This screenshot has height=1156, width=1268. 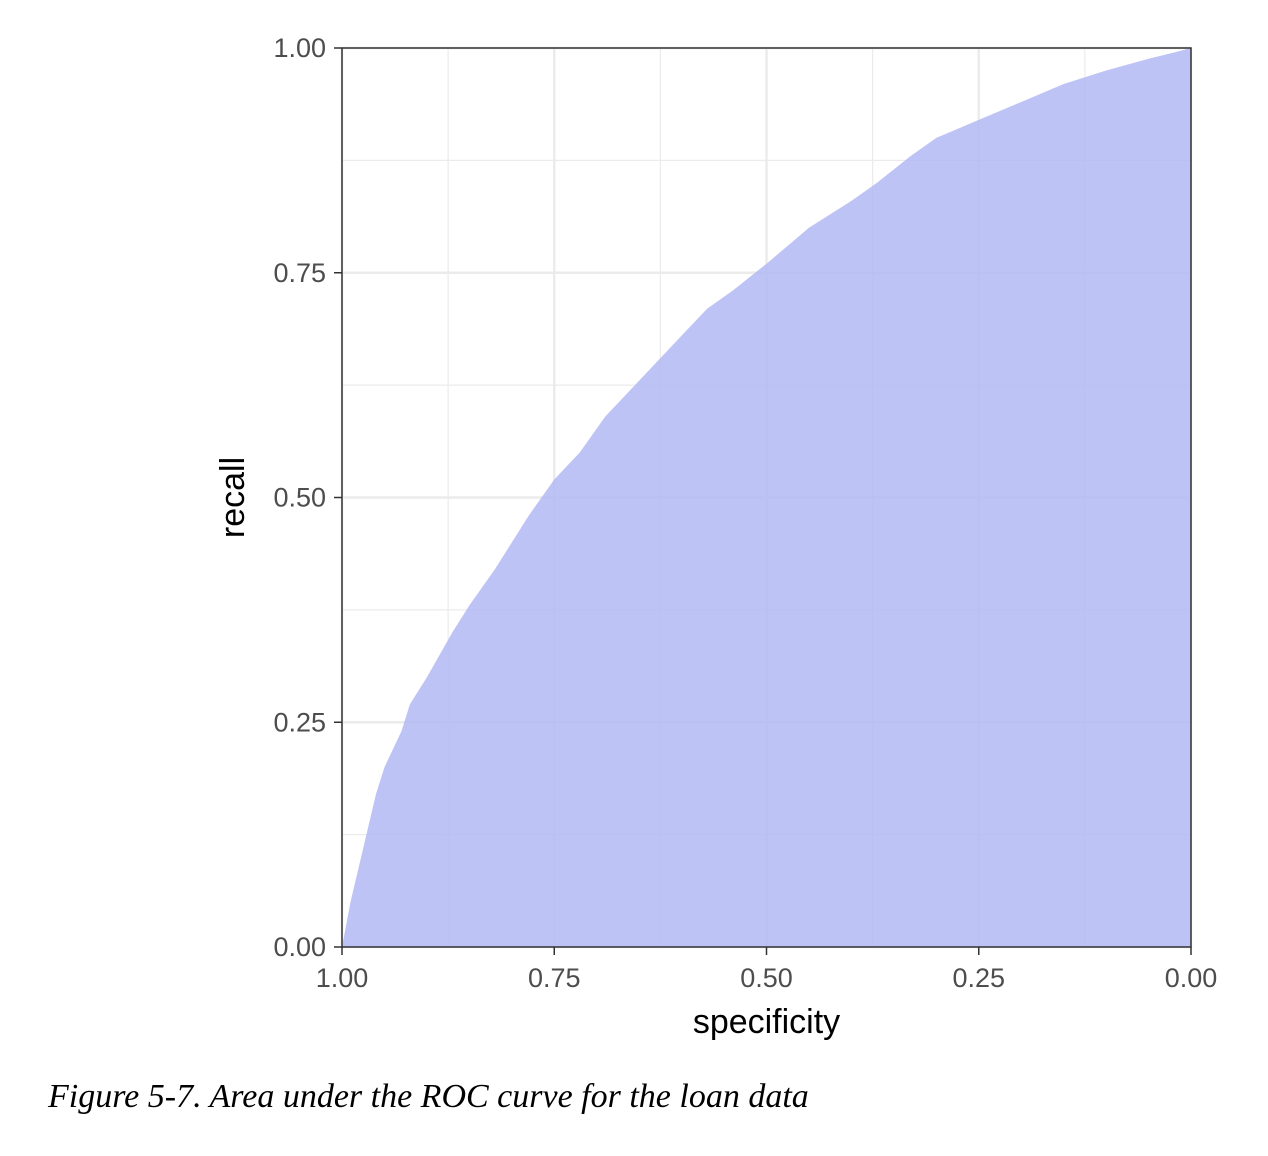 What do you see at coordinates (299, 498) in the screenshot?
I see `y-tick-label: 0.50` at bounding box center [299, 498].